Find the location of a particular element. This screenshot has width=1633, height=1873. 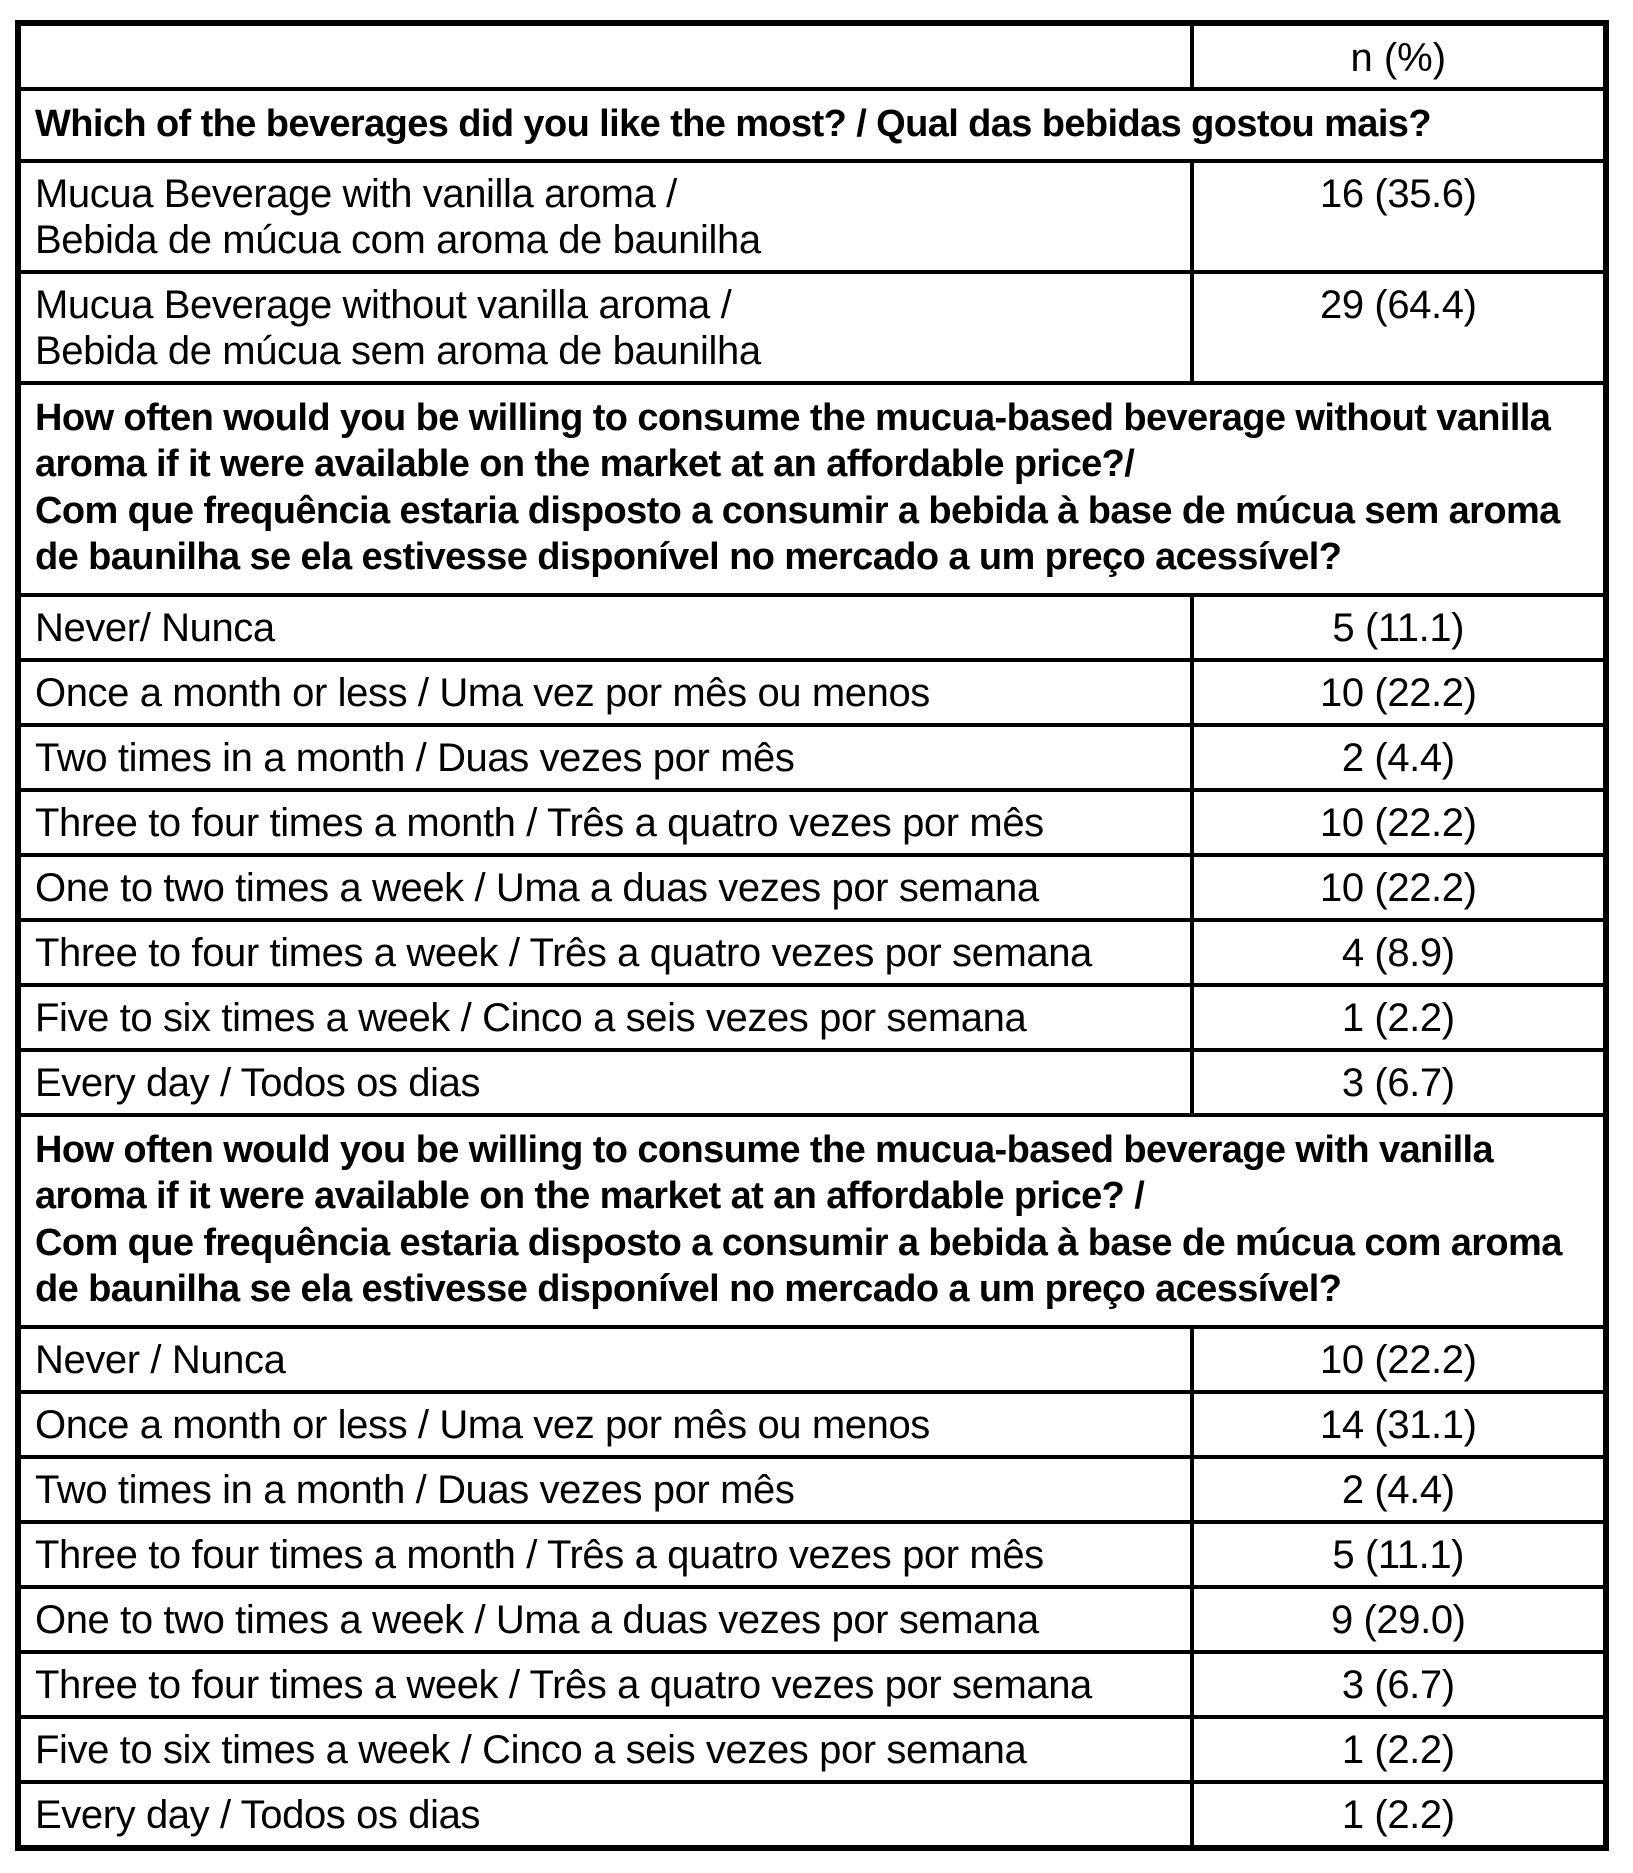

header-n-percent-cell: n (%) is located at coordinates (1399, 56).